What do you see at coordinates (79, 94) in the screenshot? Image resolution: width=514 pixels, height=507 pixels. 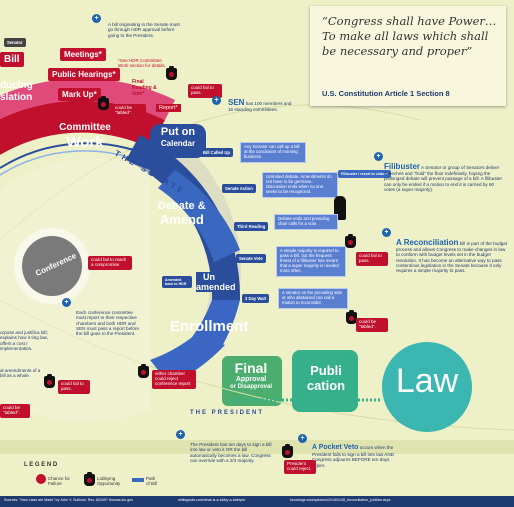 I see `mark-up-pill: Mark Up*` at bounding box center [79, 94].